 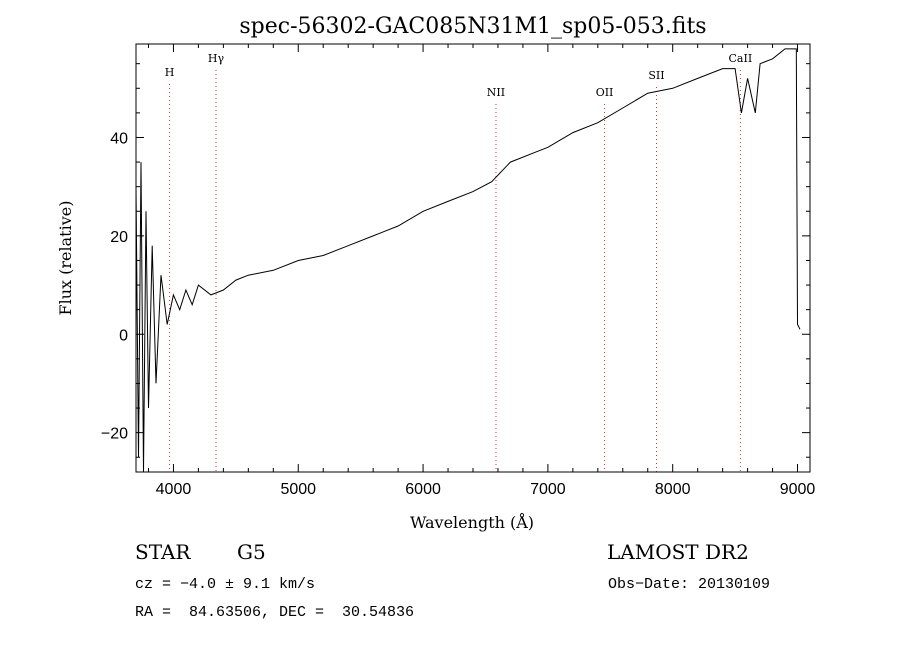 What do you see at coordinates (225, 584) in the screenshot?
I see `redshift-text: cz = −4.0 ± 9.1 km/s` at bounding box center [225, 584].